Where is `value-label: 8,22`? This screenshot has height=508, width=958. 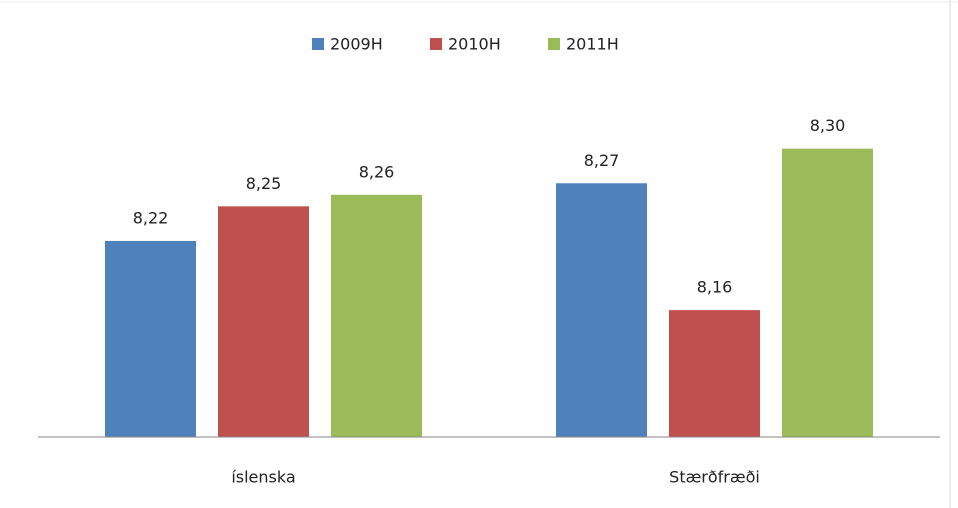
value-label: 8,22 is located at coordinates (151, 217).